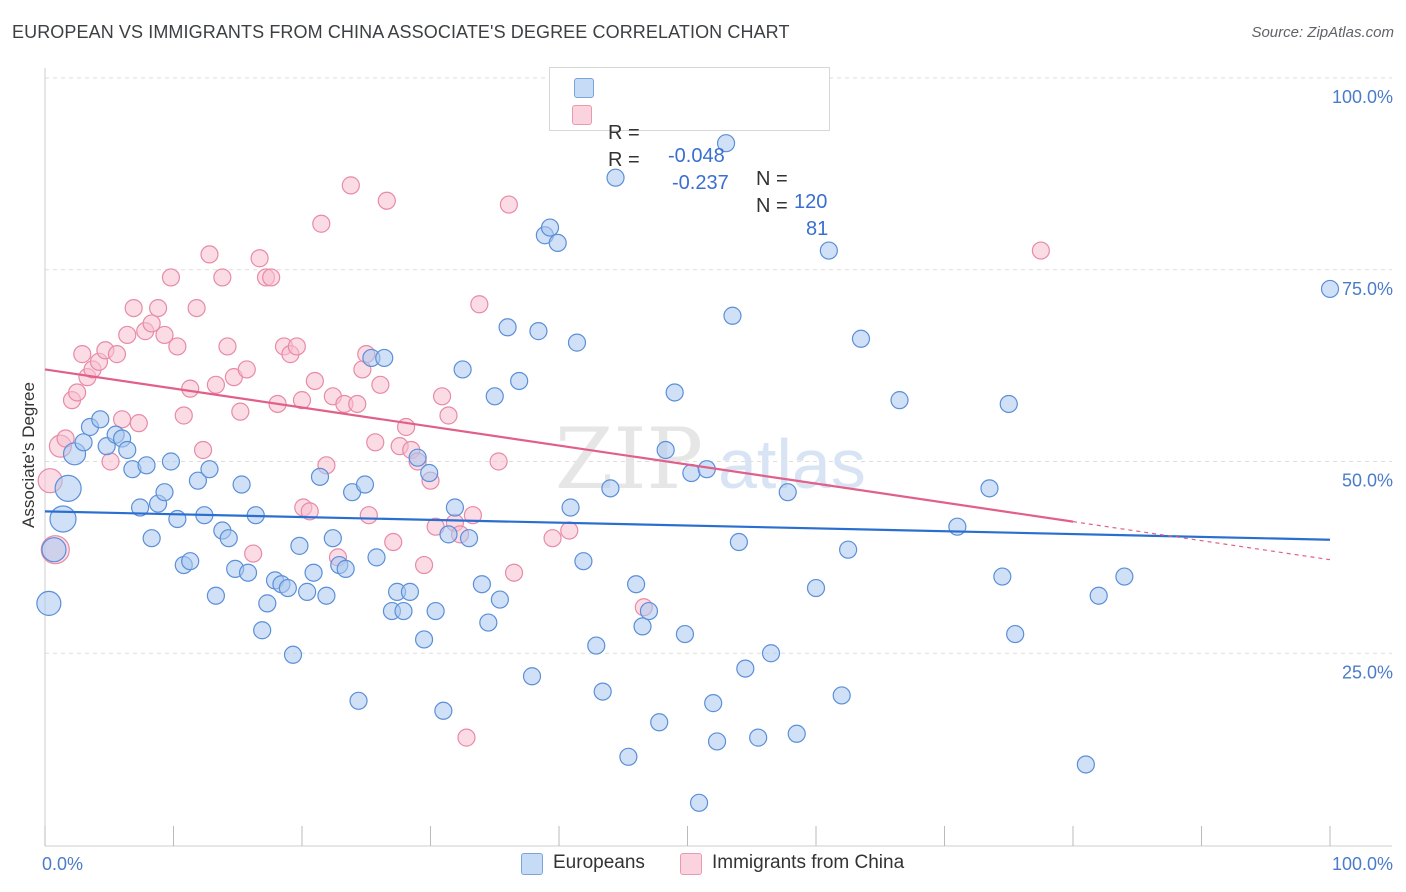  I want to click on trend-line-china, so click(559, 445).